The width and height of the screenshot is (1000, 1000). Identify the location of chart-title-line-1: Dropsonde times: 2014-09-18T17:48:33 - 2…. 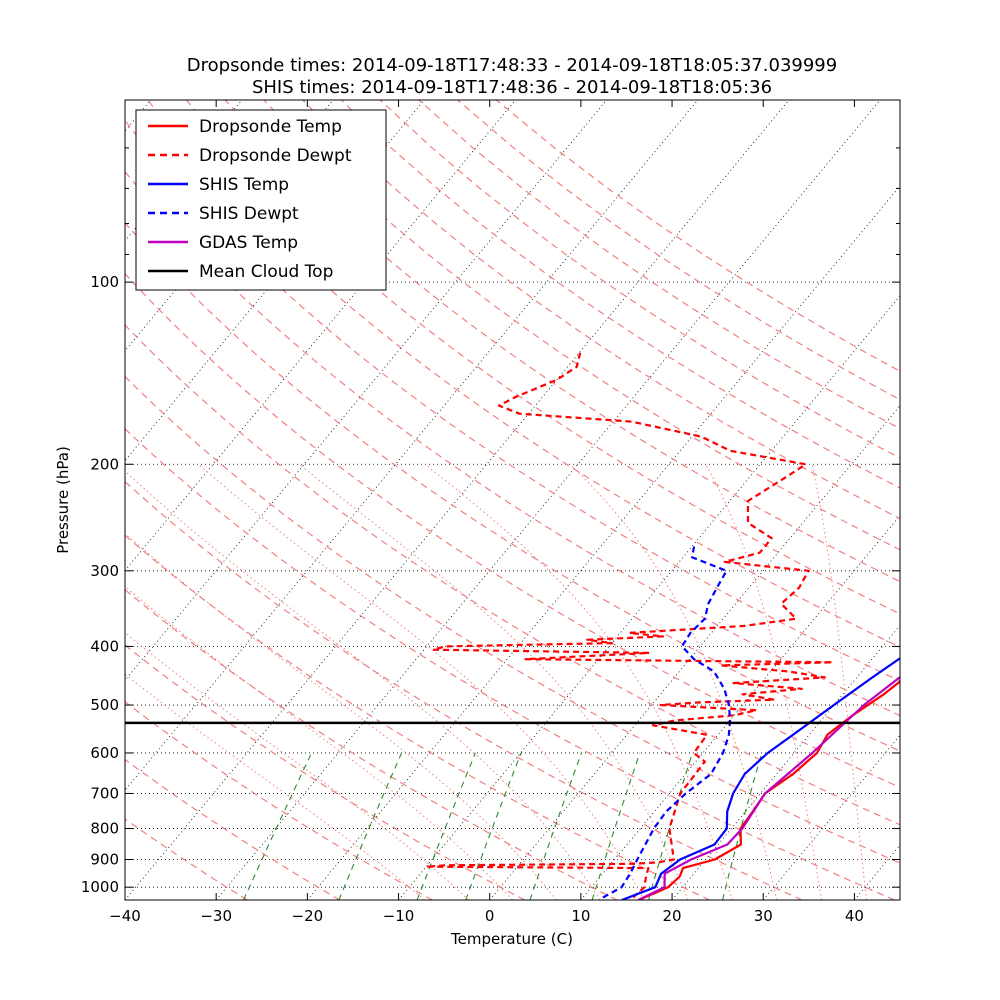
(512, 65).